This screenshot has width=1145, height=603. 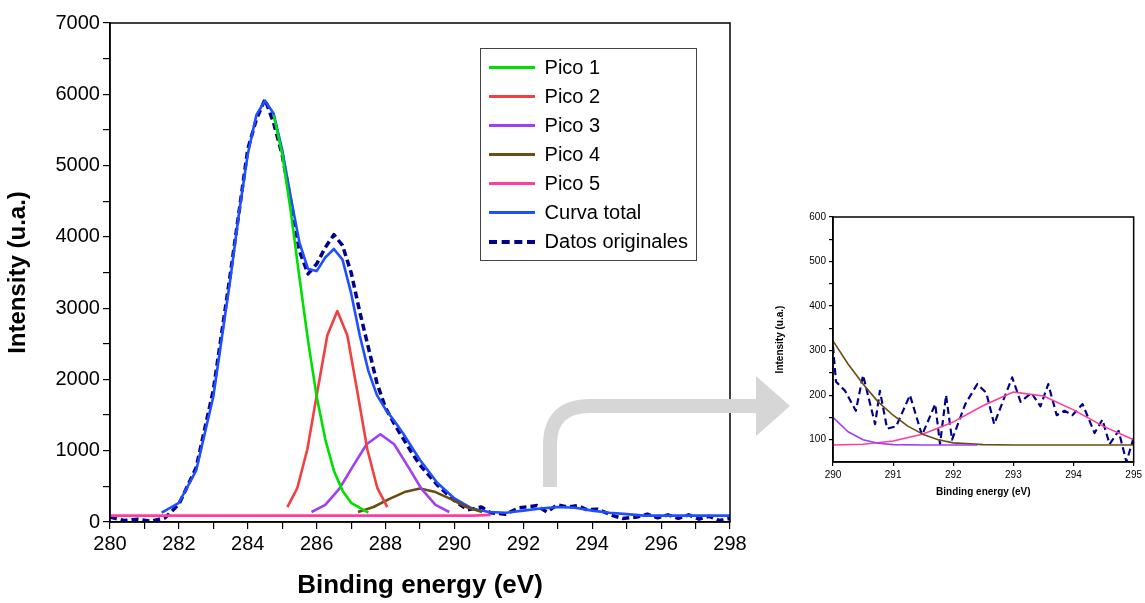 What do you see at coordinates (818, 216) in the screenshot?
I see `y-tick-label: 600` at bounding box center [818, 216].